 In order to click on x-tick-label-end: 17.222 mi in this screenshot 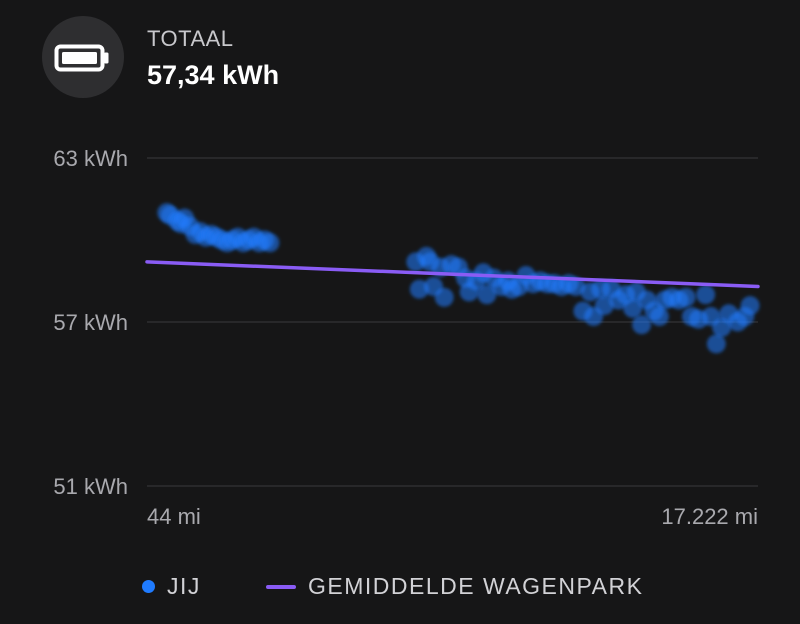, I will do `click(709, 516)`.